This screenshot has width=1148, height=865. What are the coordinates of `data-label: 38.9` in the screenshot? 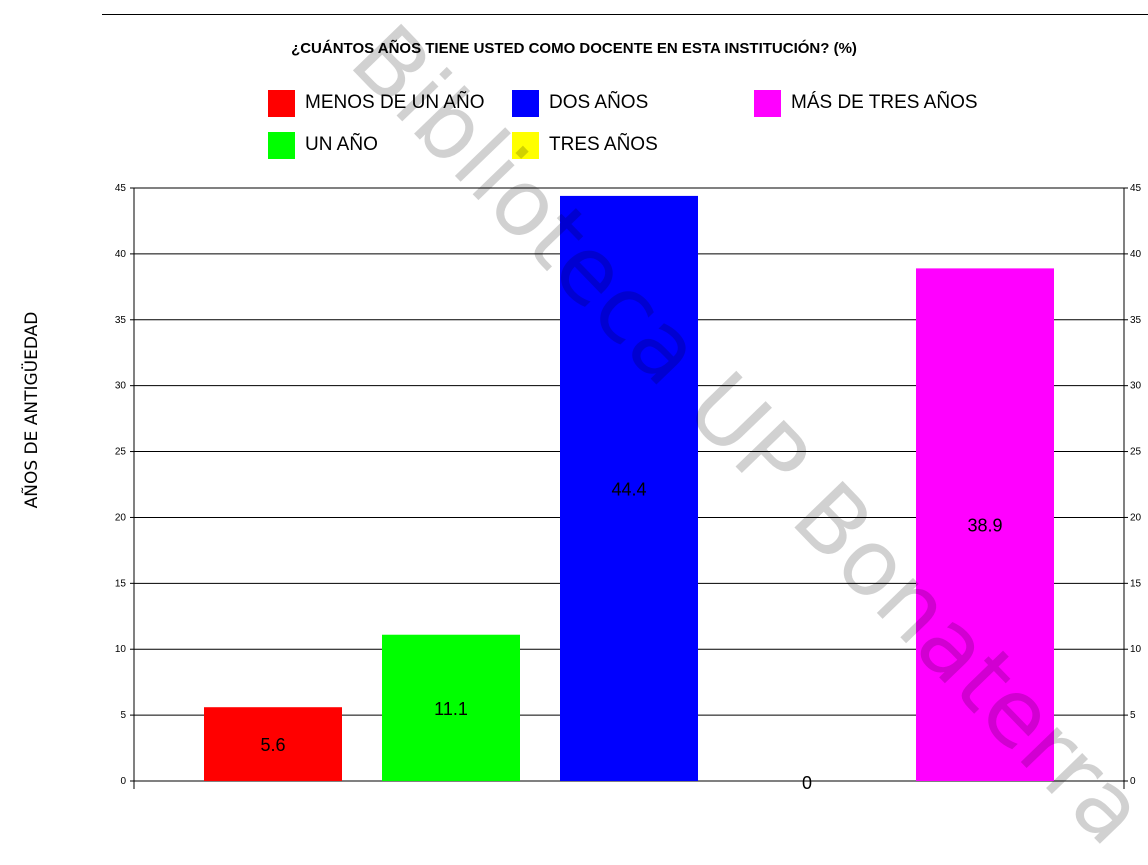 It's located at (984, 526).